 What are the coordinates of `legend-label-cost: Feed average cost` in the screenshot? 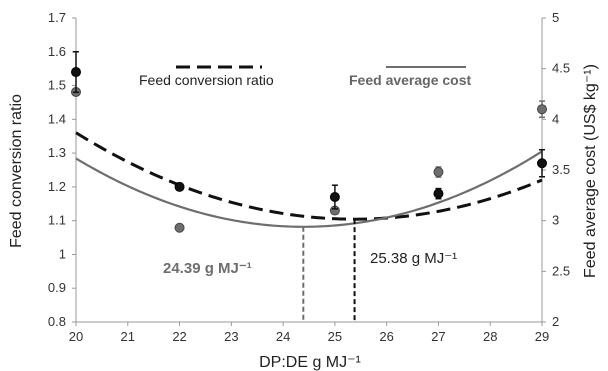 It's located at (410, 80).